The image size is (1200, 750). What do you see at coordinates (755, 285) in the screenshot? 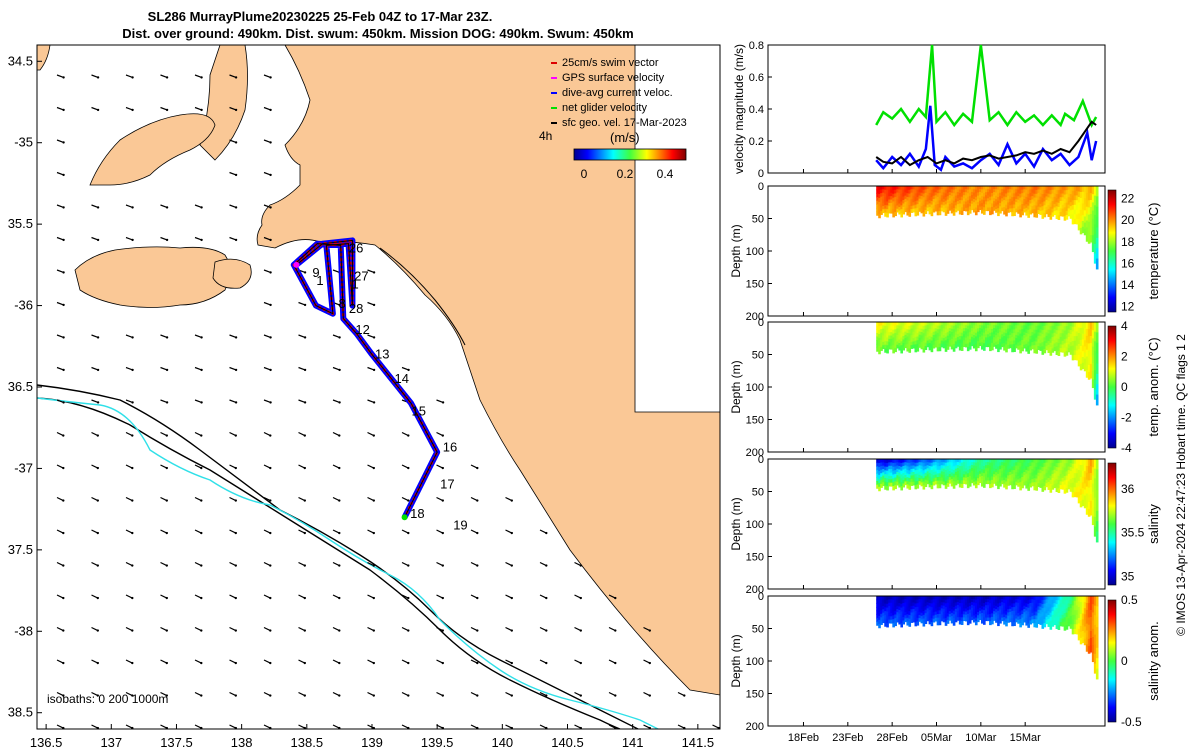
I see `section-ytick-label: 150` at bounding box center [755, 285].